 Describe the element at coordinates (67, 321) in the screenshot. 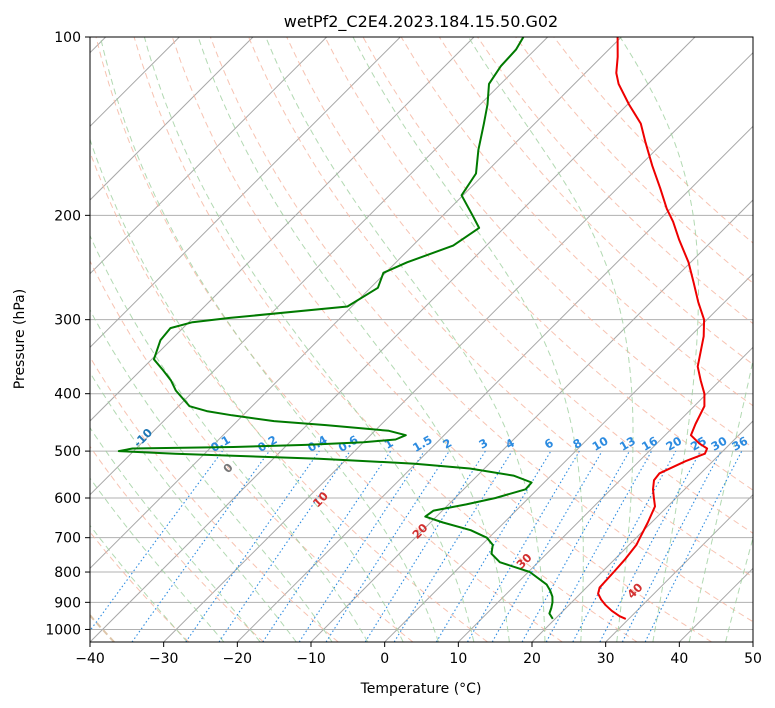

I see `y-tick-label: 300` at that location.